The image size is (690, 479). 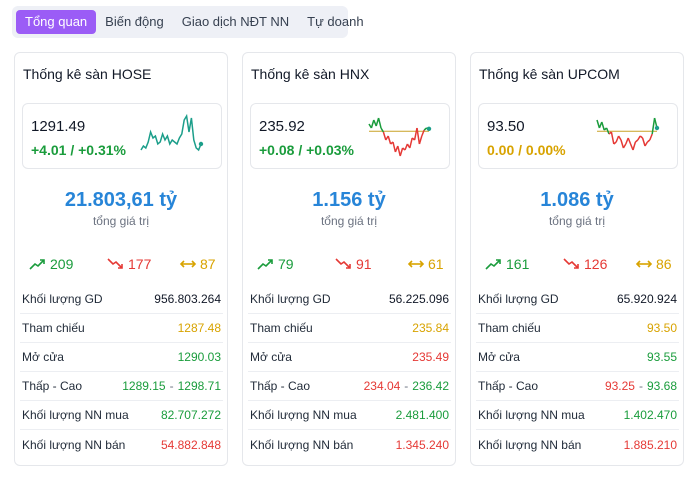 I want to click on row-low-high: Thấp - Cao 1289.15-1298.71, so click(x=121, y=386).